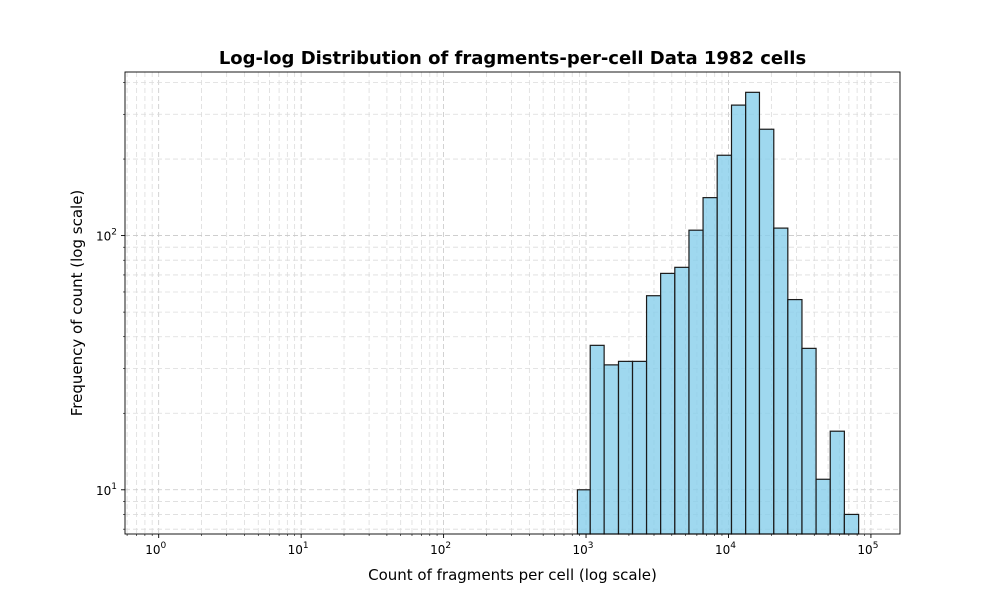 The width and height of the screenshot is (1000, 604). What do you see at coordinates (725, 549) in the screenshot?
I see `x-tick-label: 10⁴` at bounding box center [725, 549].